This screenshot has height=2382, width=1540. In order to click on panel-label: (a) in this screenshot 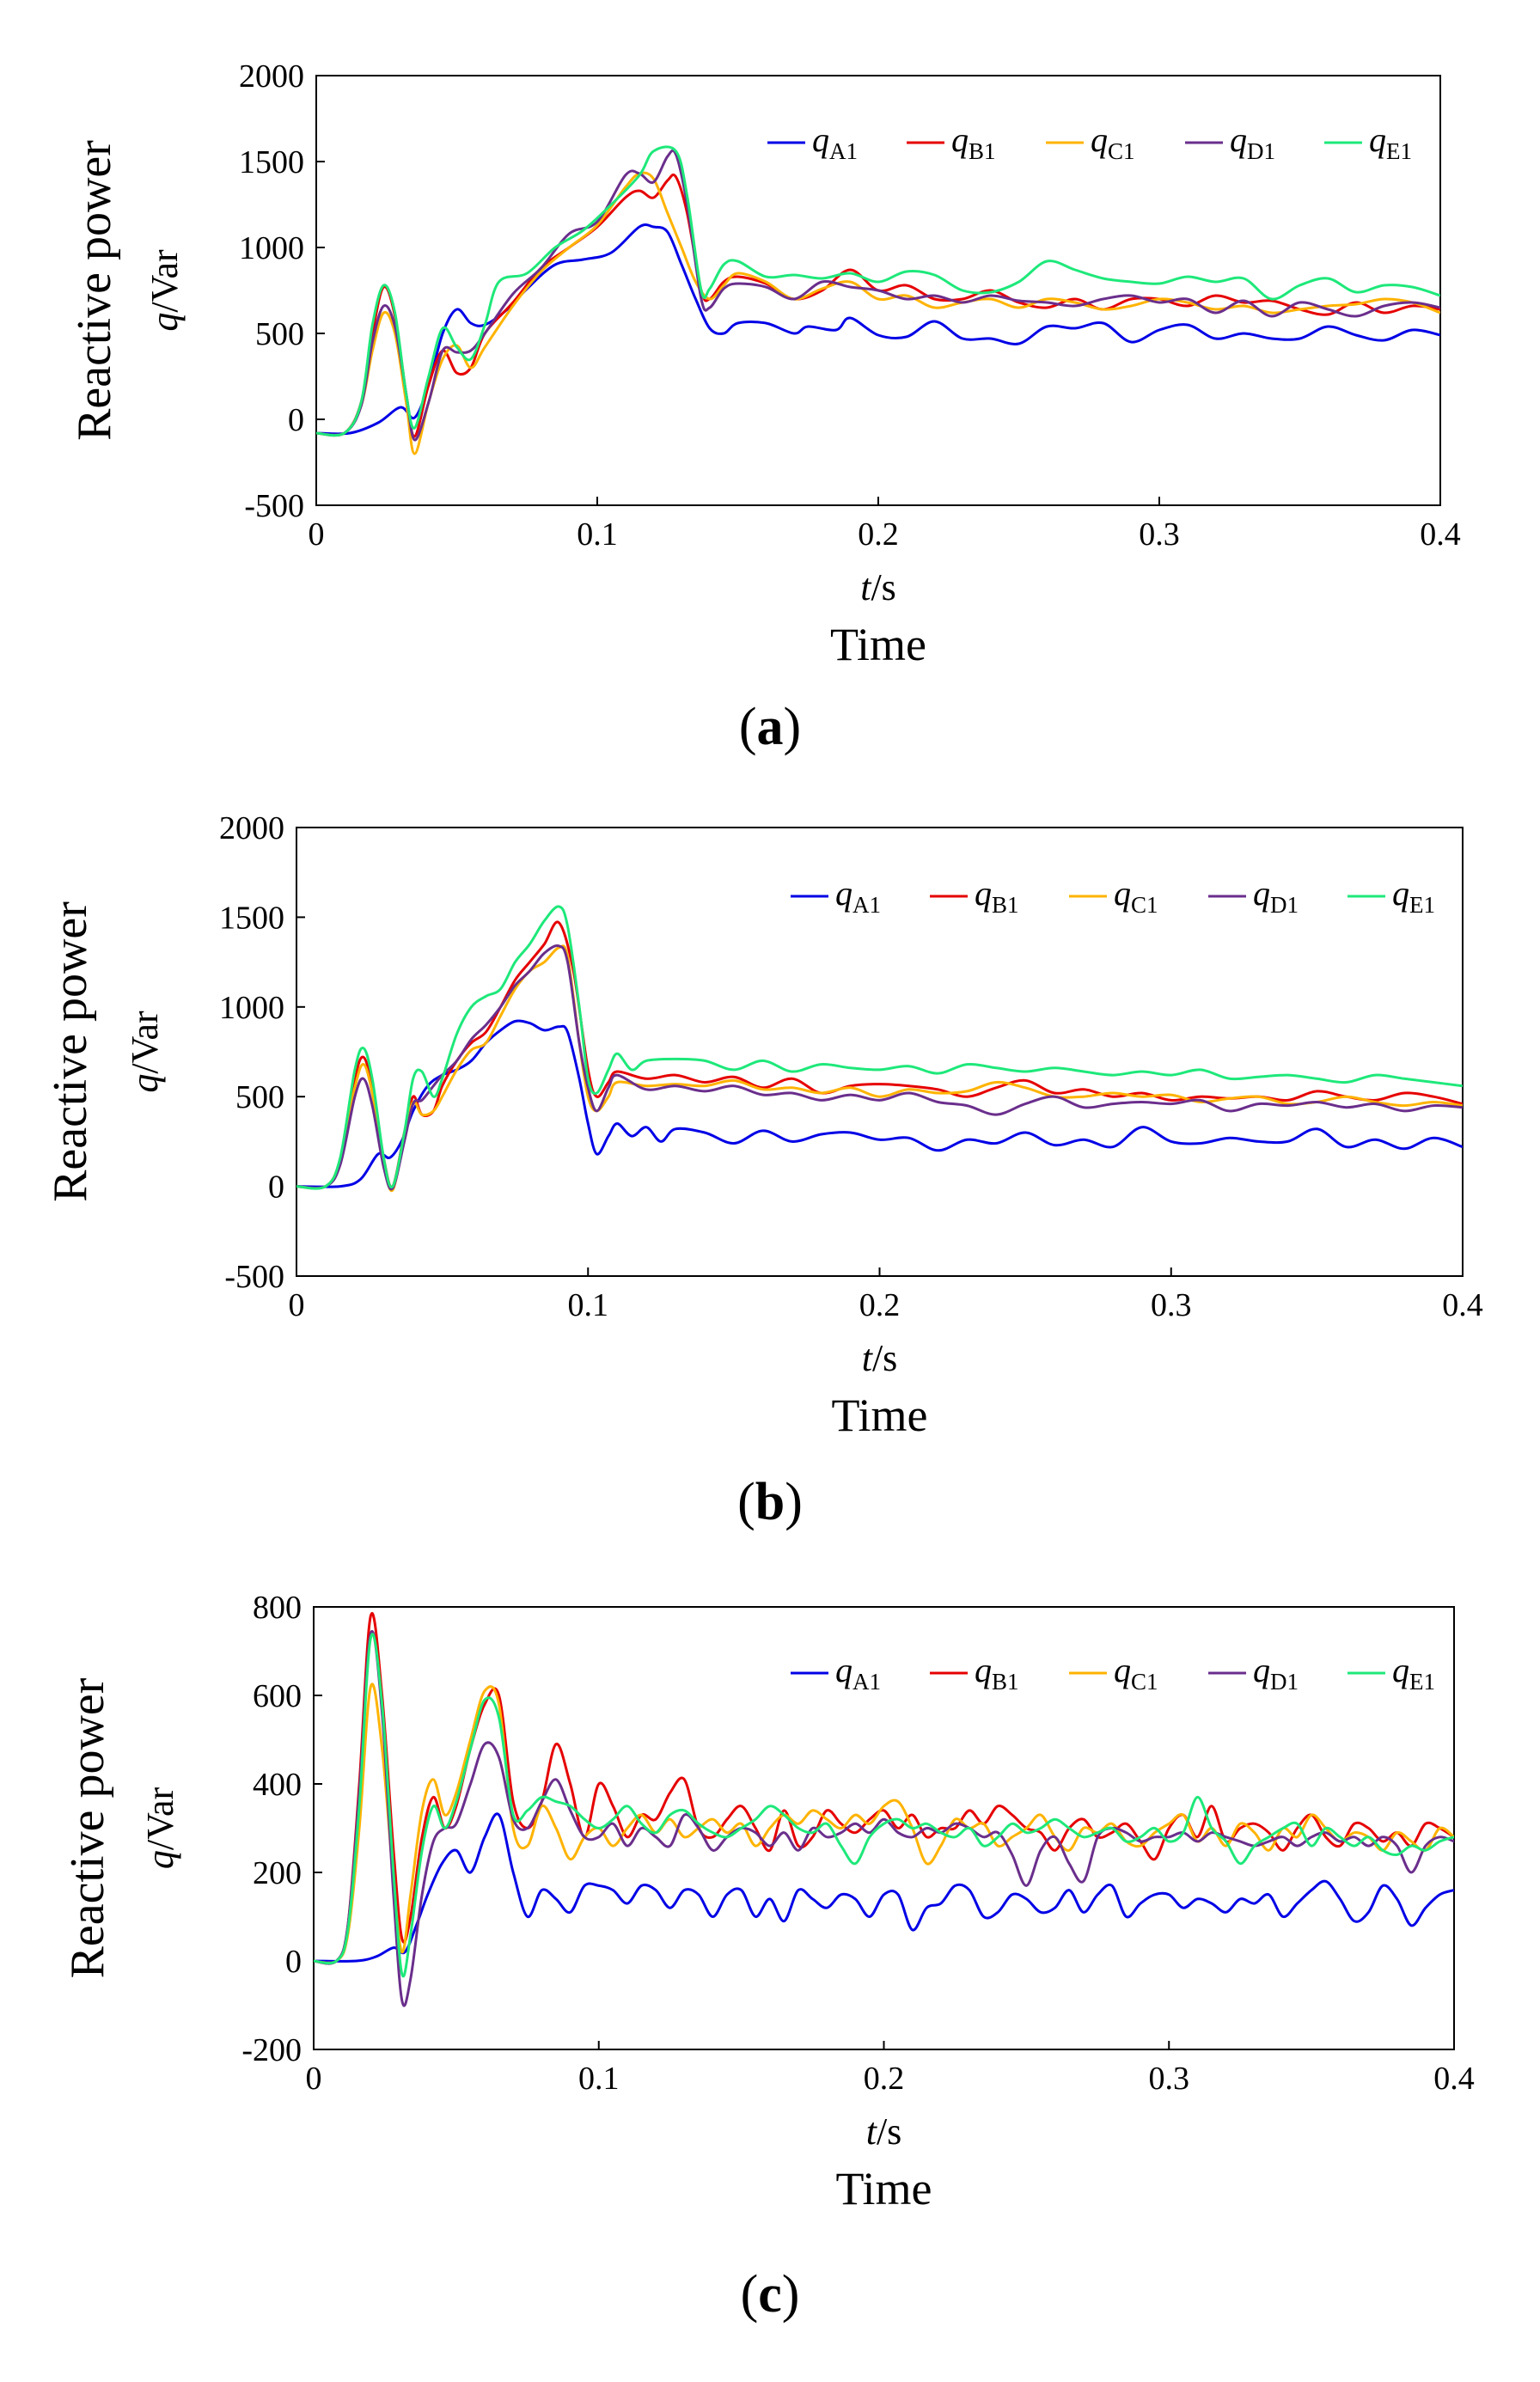, I will do `click(770, 727)`.